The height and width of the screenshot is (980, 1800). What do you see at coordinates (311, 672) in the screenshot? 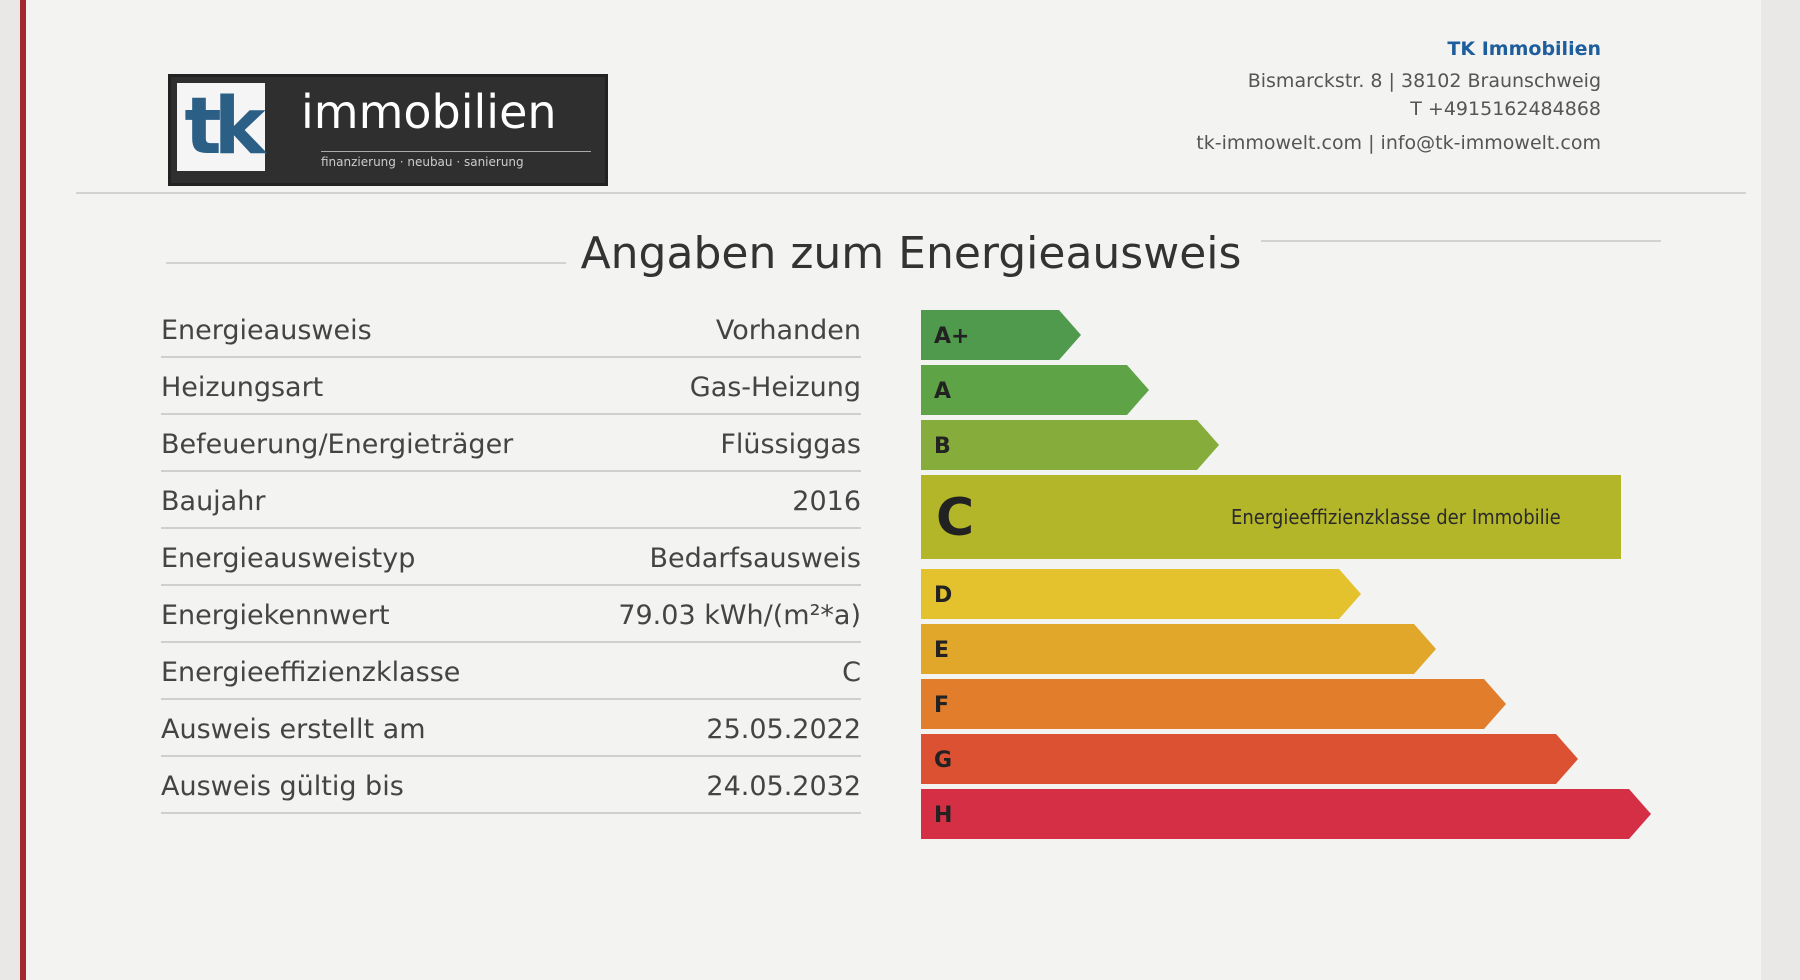
I see `row-label: Energieeffizienzklasse` at bounding box center [311, 672].